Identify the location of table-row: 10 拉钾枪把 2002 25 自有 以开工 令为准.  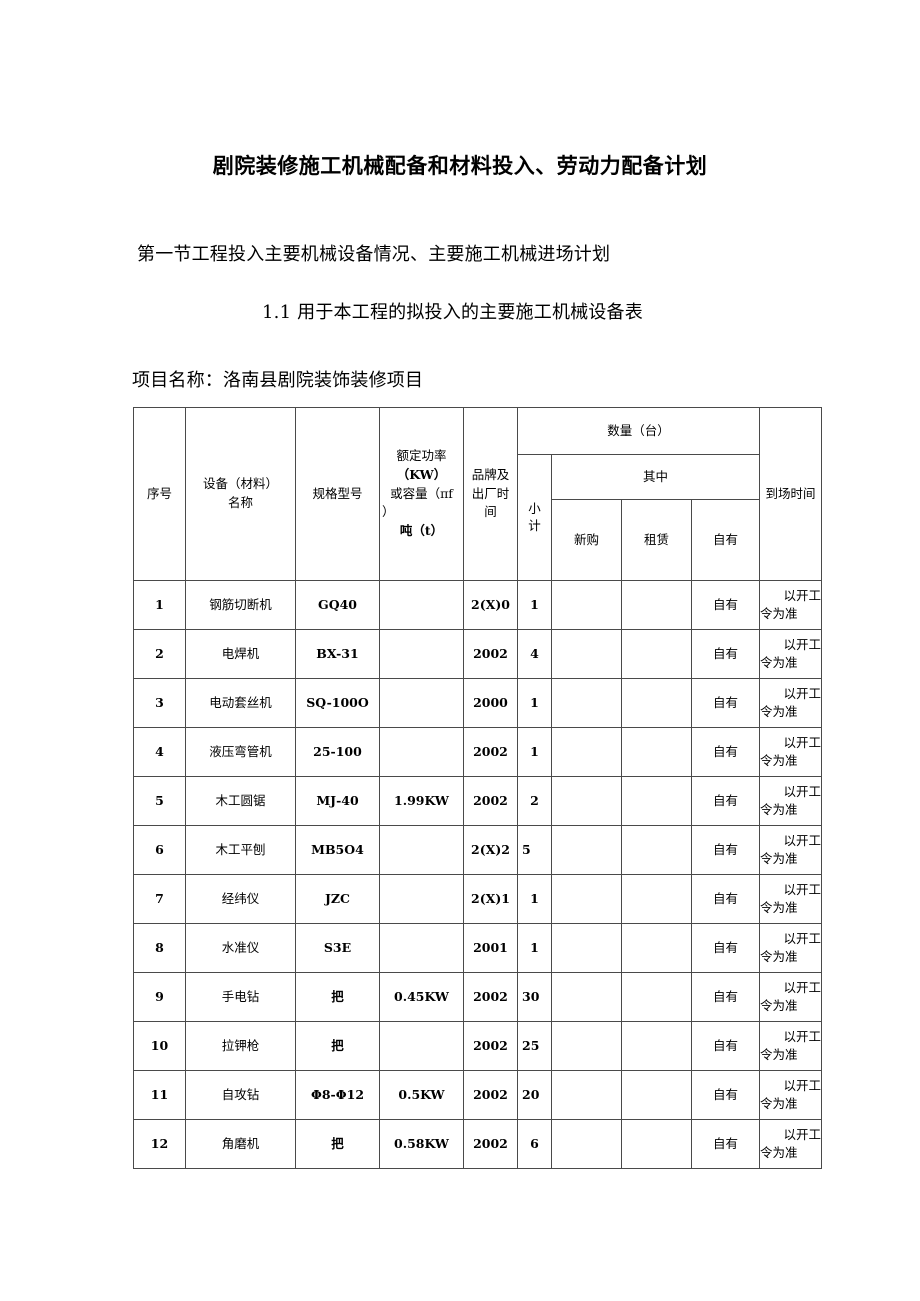
(478, 1046).